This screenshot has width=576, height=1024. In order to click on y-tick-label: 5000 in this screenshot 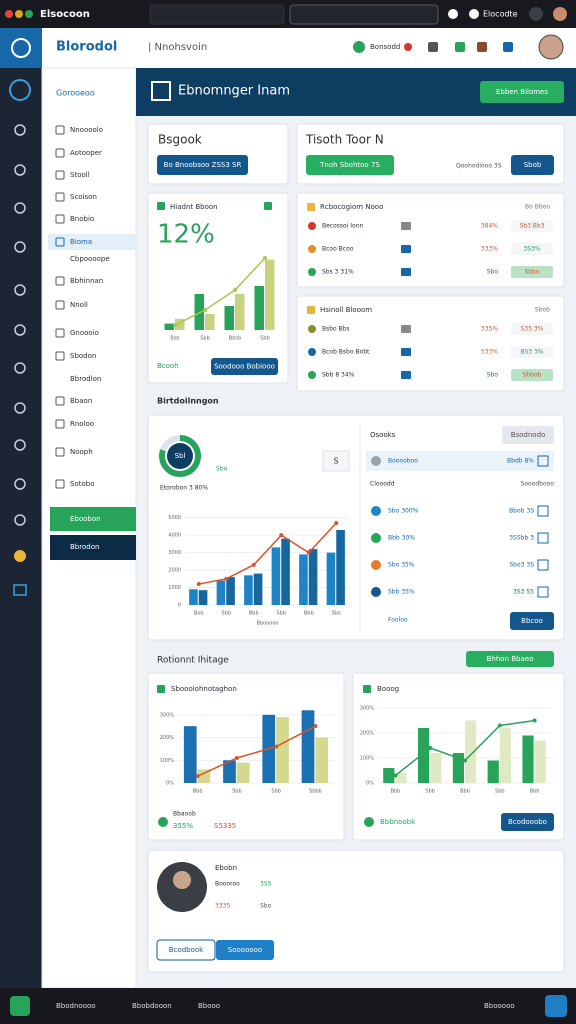, I will do `click(174, 518)`.